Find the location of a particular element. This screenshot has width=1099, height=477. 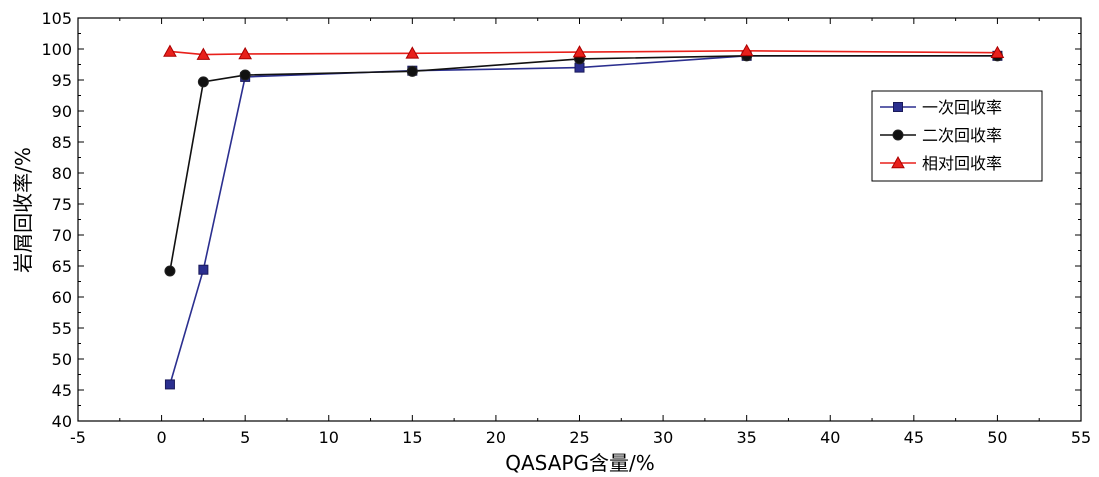

y-tick-label: 100 is located at coordinates (56, 49).